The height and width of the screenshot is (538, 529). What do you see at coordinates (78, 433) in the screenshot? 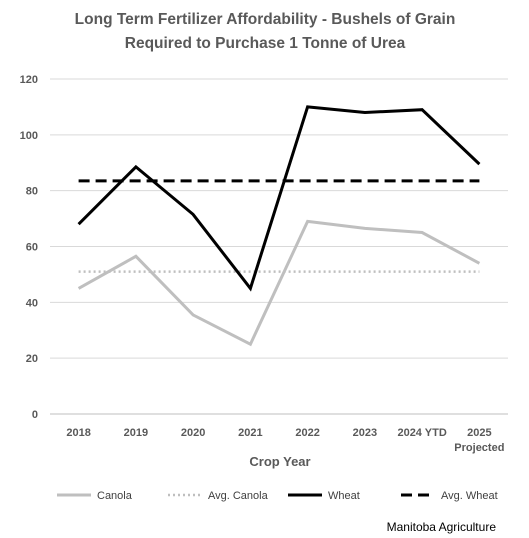
I see `x-tick-label: 2018` at bounding box center [78, 433].